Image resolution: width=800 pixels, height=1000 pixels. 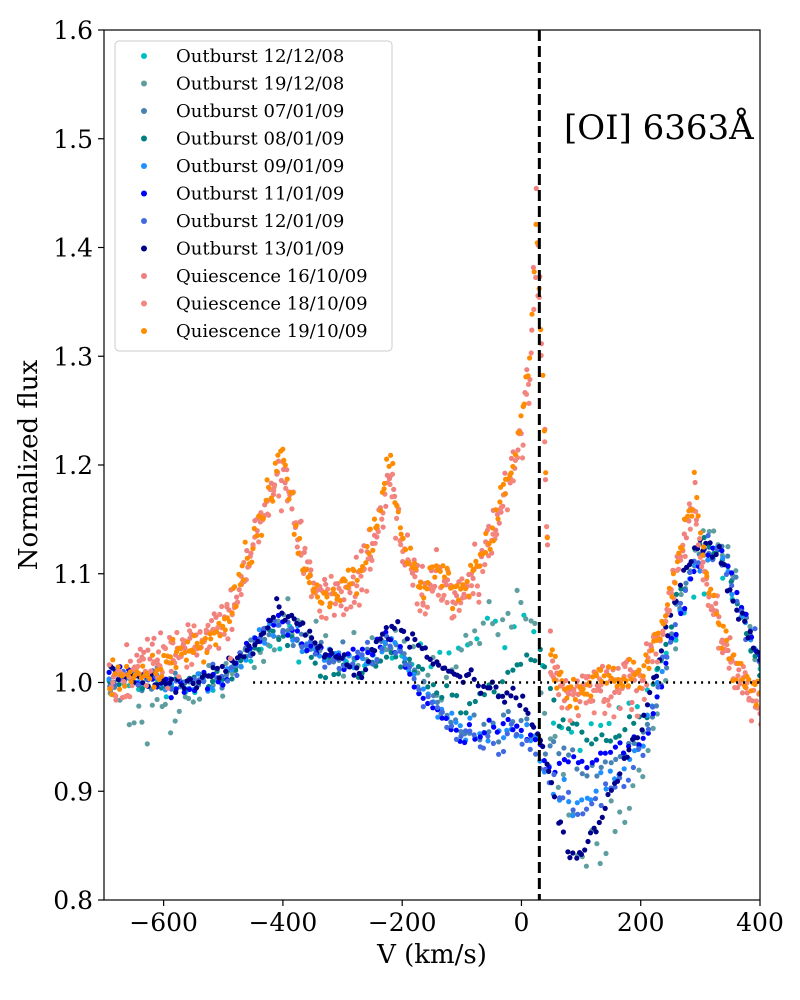 What do you see at coordinates (260, 84) in the screenshot?
I see `legend-entry: Outburst 19/12/08` at bounding box center [260, 84].